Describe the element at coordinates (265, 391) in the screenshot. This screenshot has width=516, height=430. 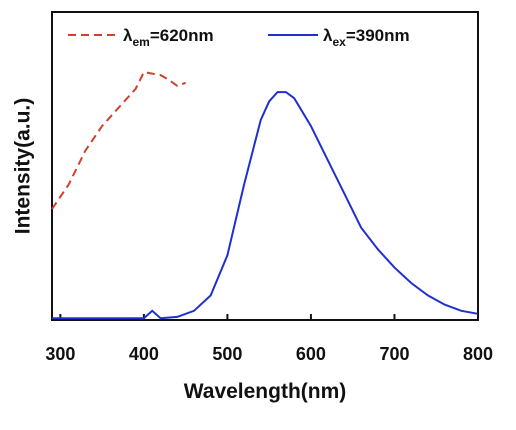
I see `x-axis-label: Wavelength(nm)` at that location.